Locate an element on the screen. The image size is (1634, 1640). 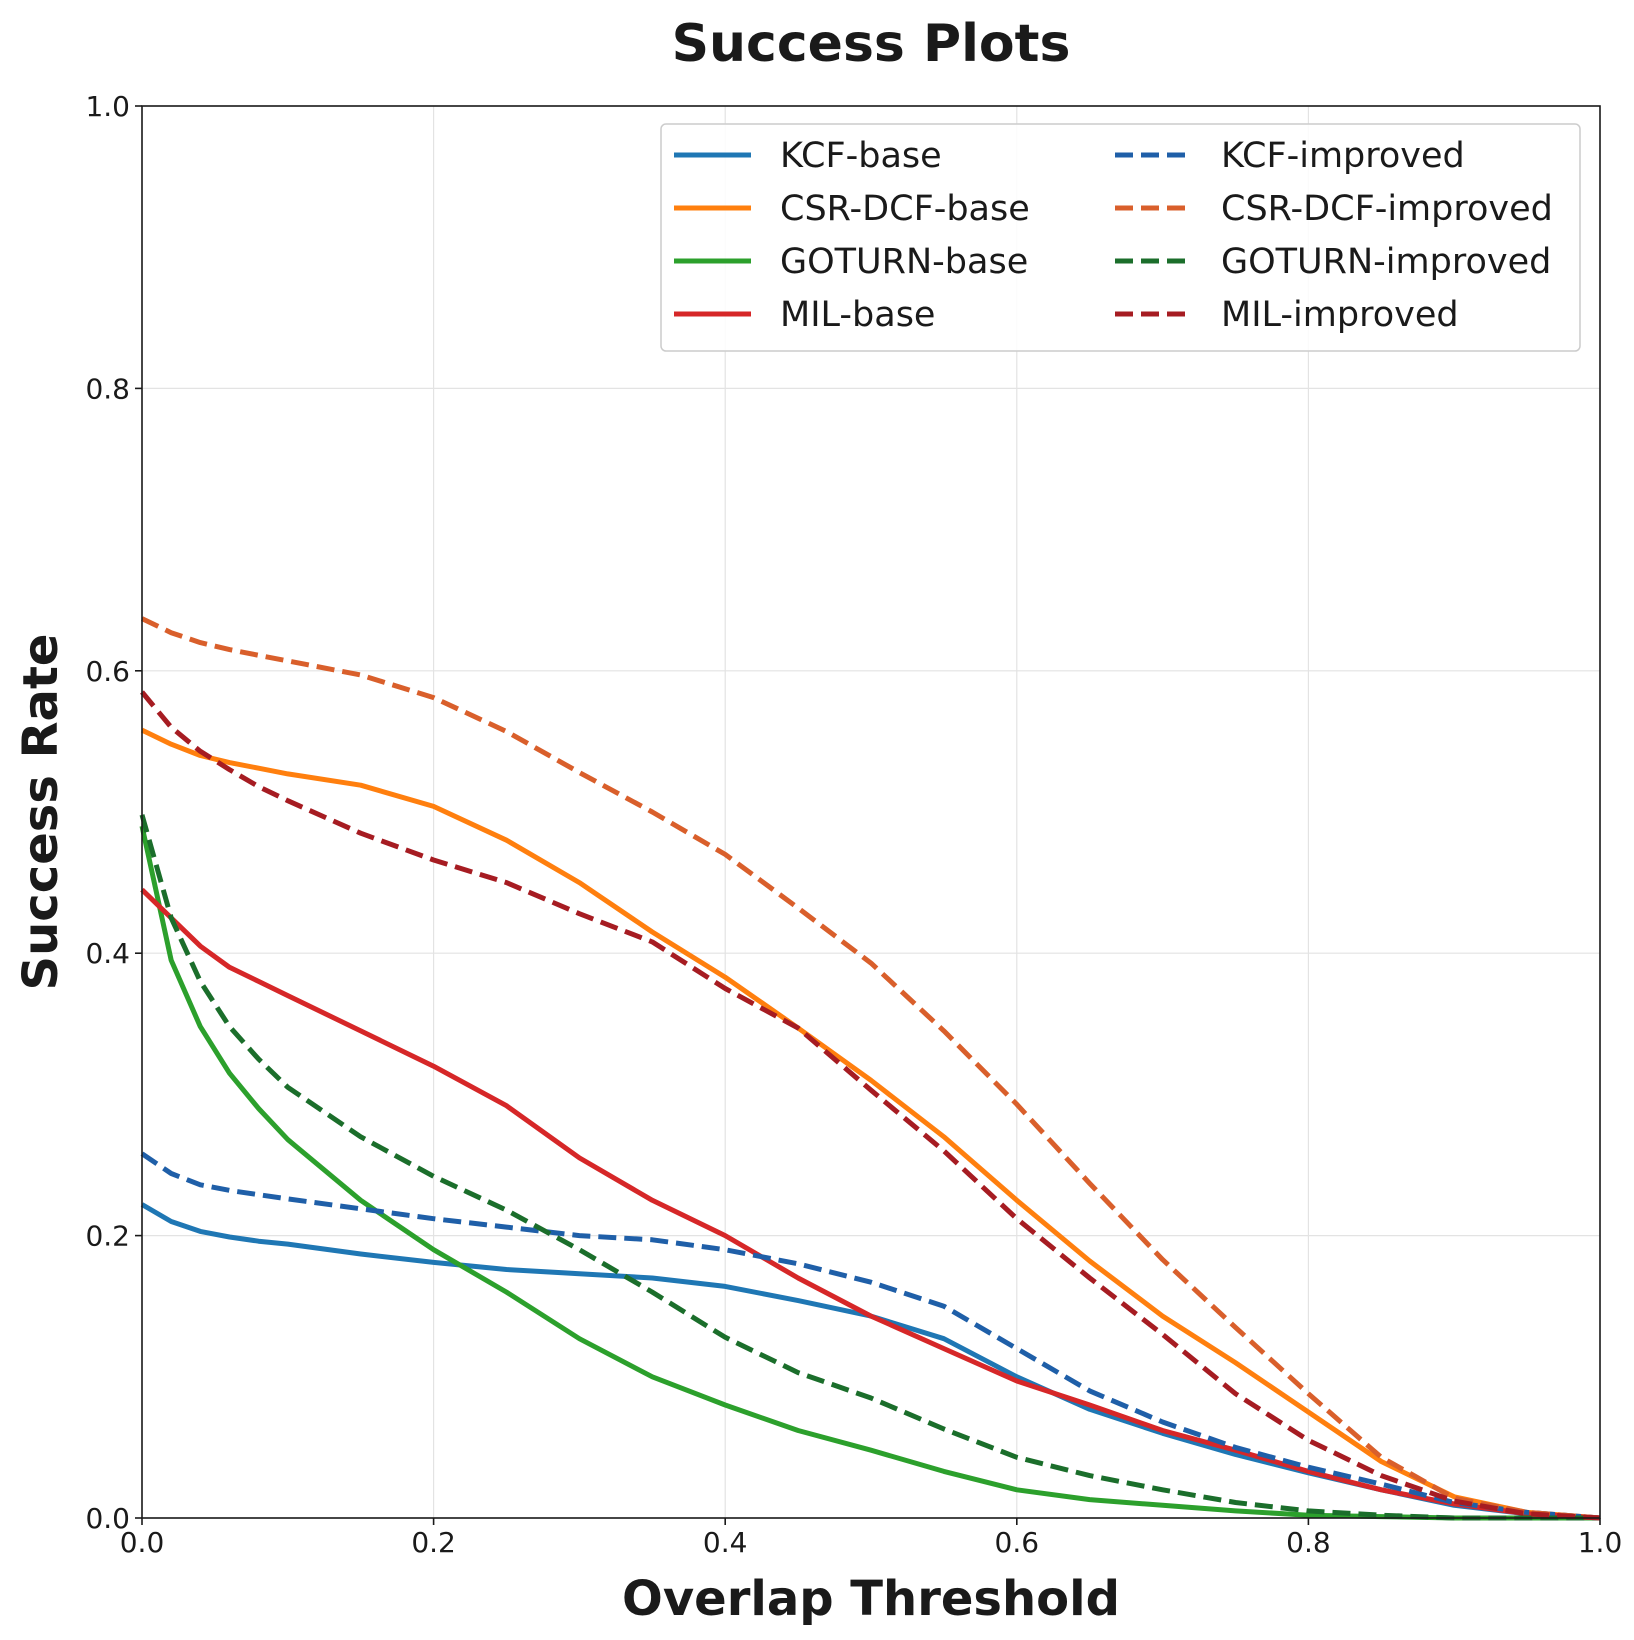
x-tick-label: 0.6 is located at coordinates (1017, 1542).